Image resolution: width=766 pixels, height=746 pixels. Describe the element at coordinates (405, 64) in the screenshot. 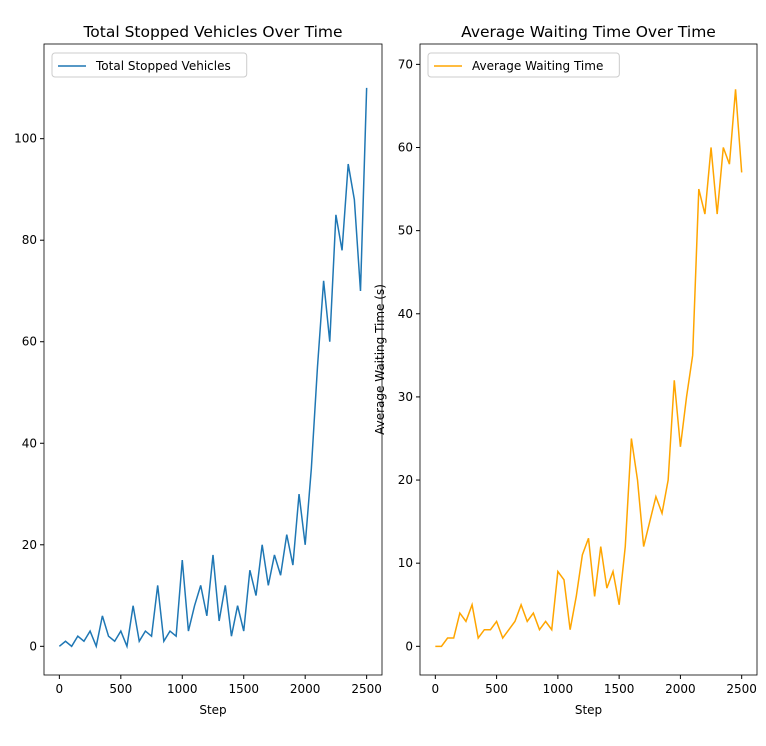

I see `y-tick-label: 70` at that location.